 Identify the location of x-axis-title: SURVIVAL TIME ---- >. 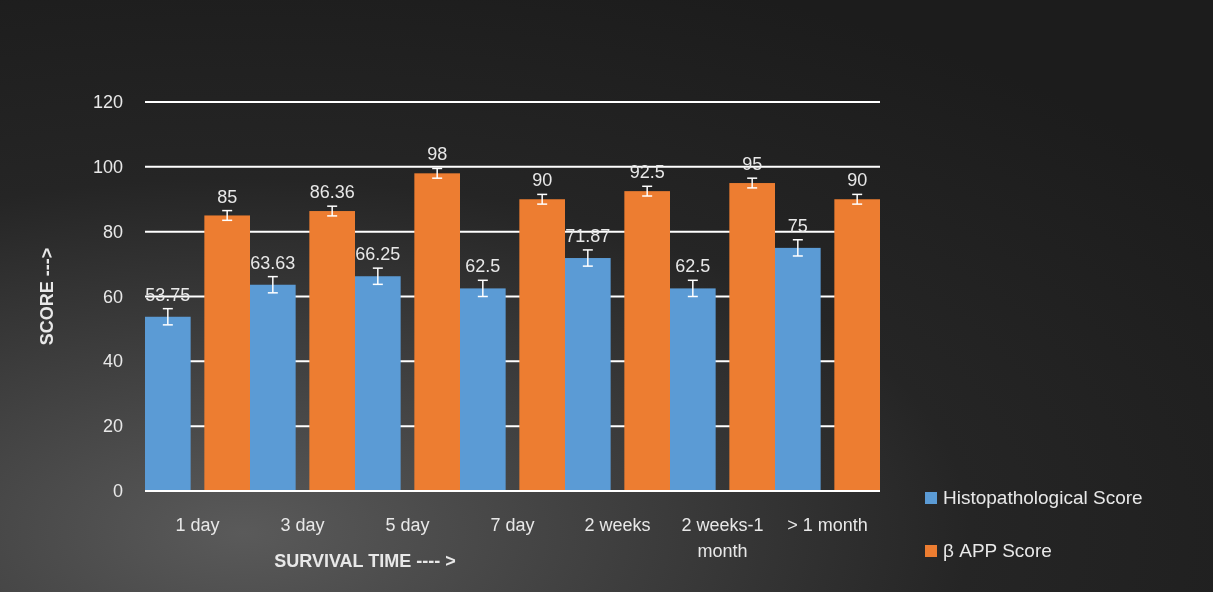
(365, 561).